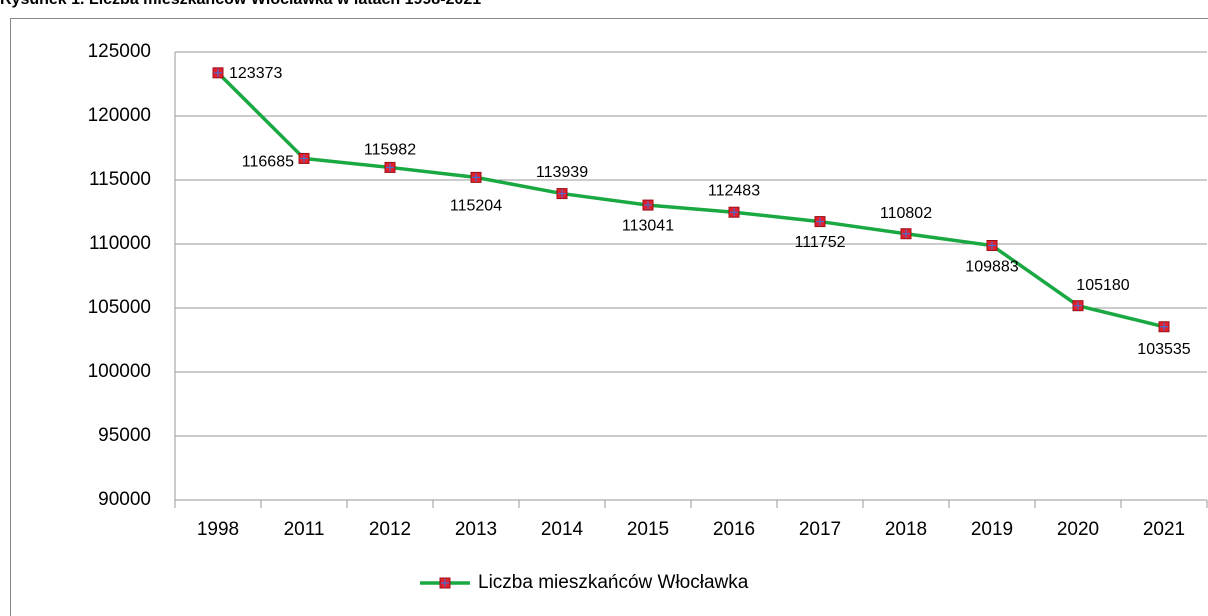 Image resolution: width=1208 pixels, height=616 pixels. What do you see at coordinates (476, 529) in the screenshot?
I see `x-tick-label: 2013` at bounding box center [476, 529].